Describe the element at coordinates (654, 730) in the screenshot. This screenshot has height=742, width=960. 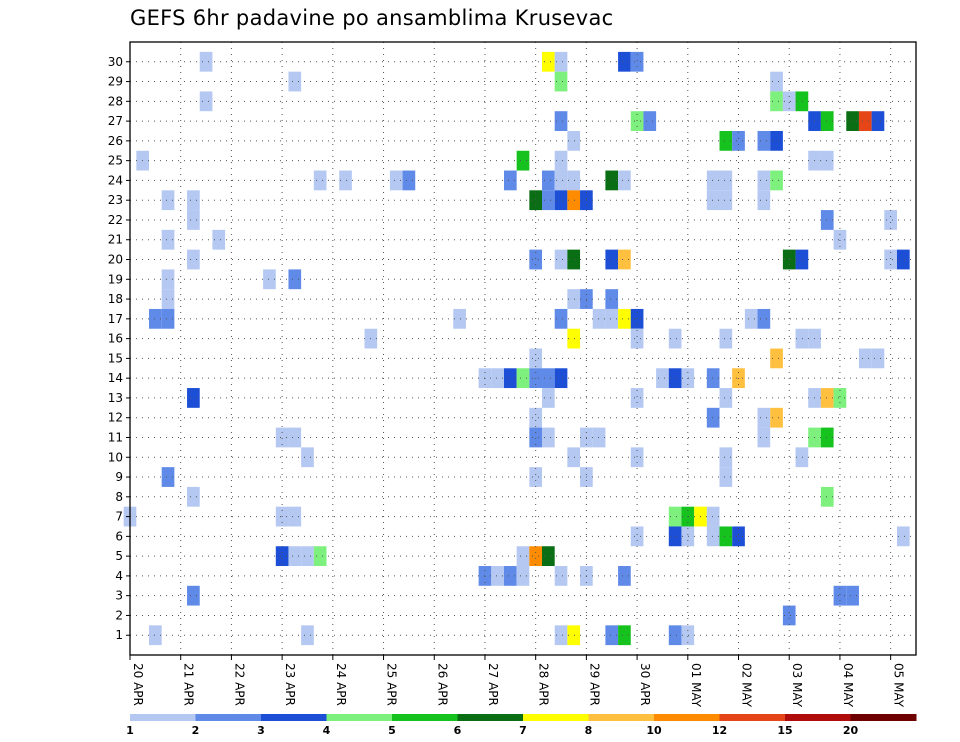
I see `color-scale-label: 10` at that location.